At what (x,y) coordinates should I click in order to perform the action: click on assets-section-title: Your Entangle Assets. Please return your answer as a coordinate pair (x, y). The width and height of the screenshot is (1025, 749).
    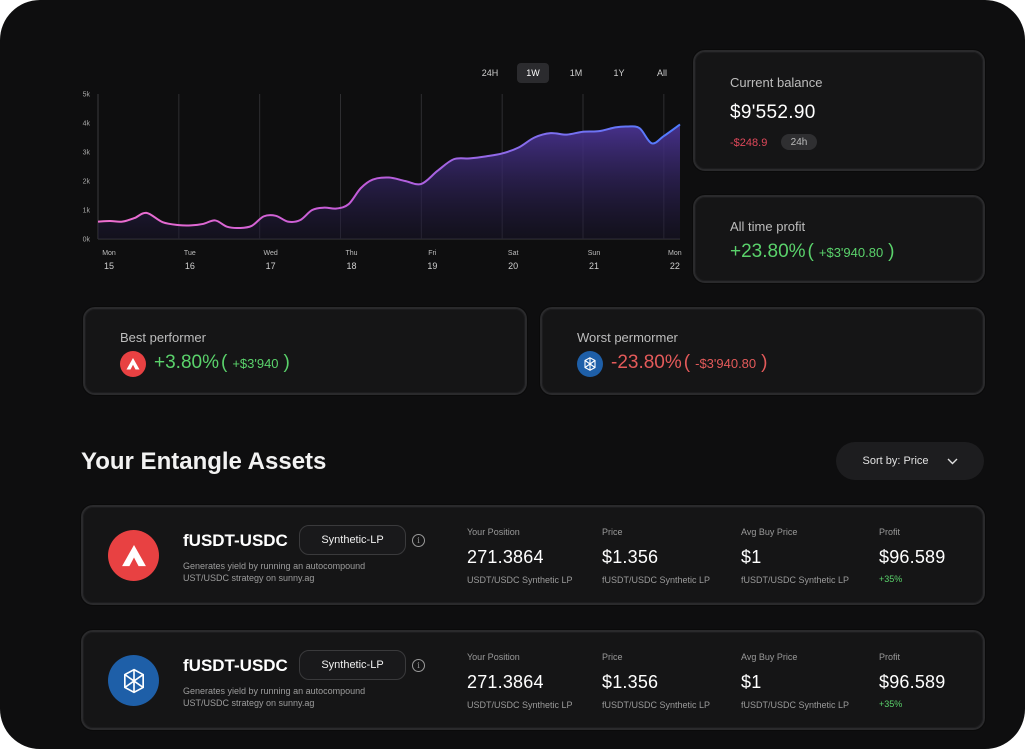
    Looking at the image, I should click on (204, 461).